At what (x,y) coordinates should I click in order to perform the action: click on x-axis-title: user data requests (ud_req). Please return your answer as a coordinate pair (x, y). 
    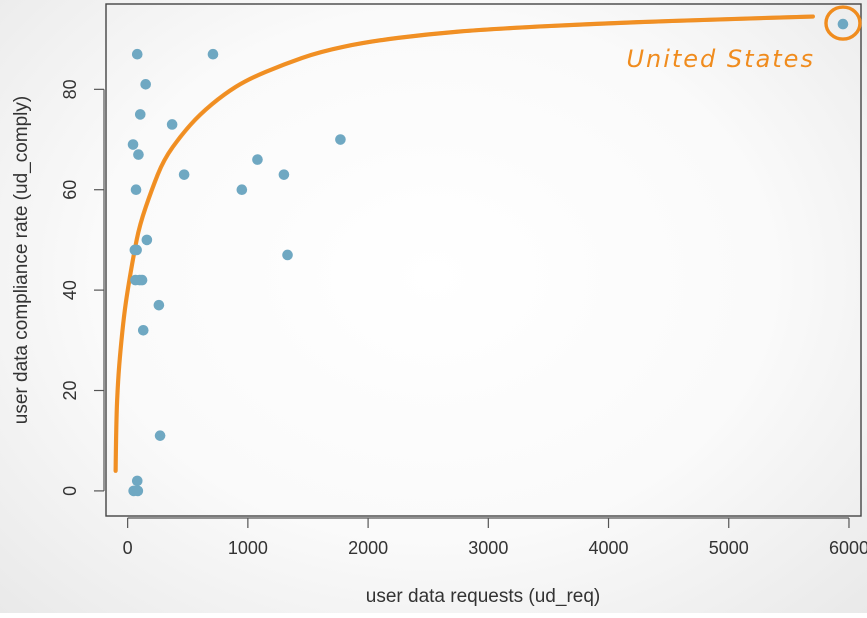
    Looking at the image, I should click on (483, 596).